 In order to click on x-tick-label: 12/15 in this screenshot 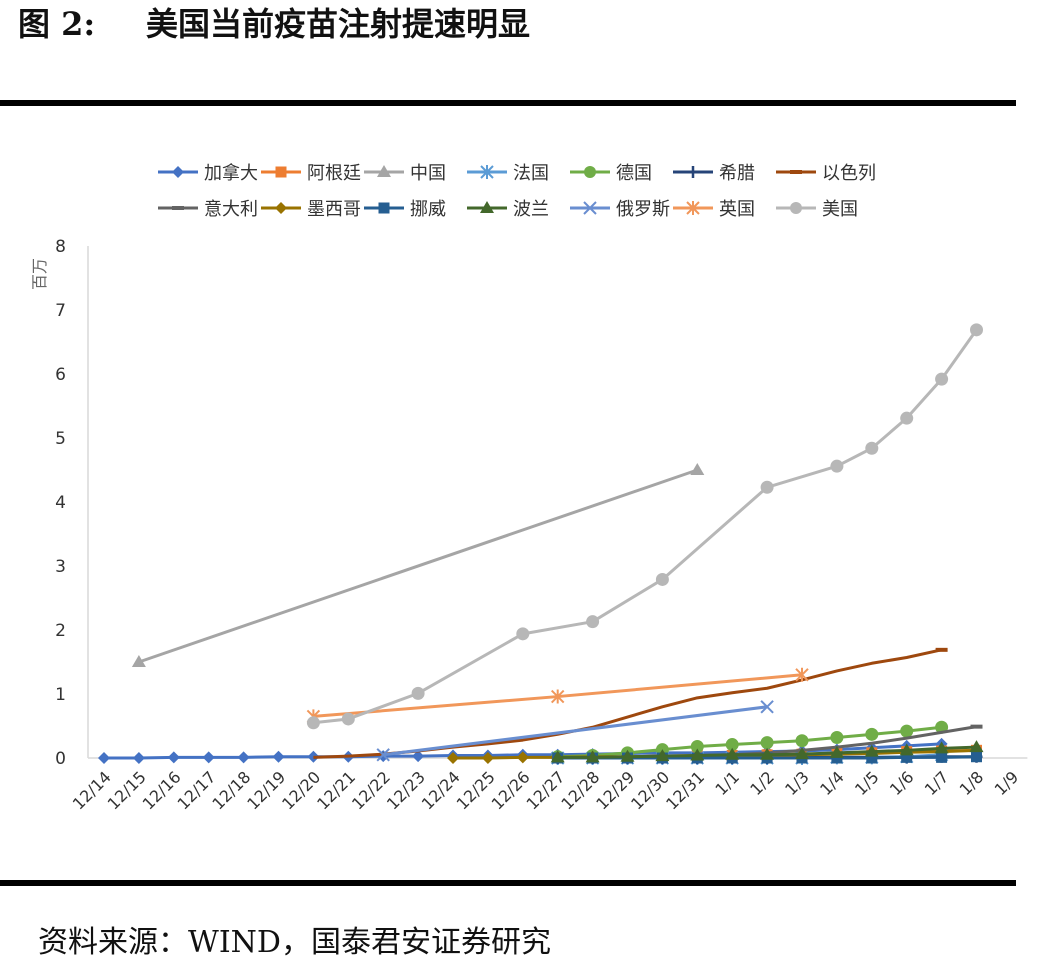, I will do `click(127, 790)`.